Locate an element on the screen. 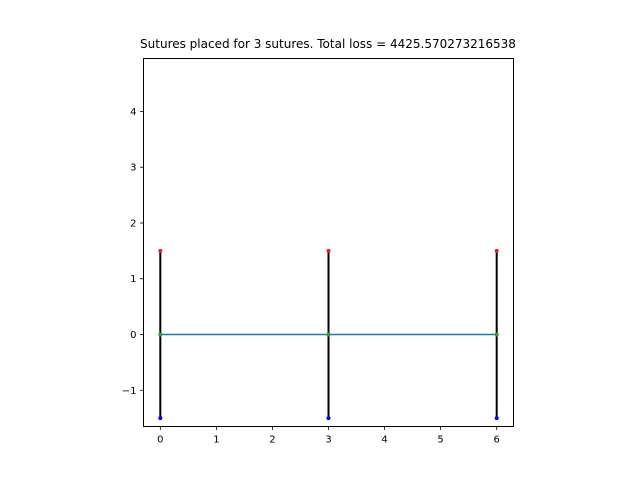 Image resolution: width=640 pixels, height=480 pixels. x-tick-label-2: 2 is located at coordinates (272, 440).